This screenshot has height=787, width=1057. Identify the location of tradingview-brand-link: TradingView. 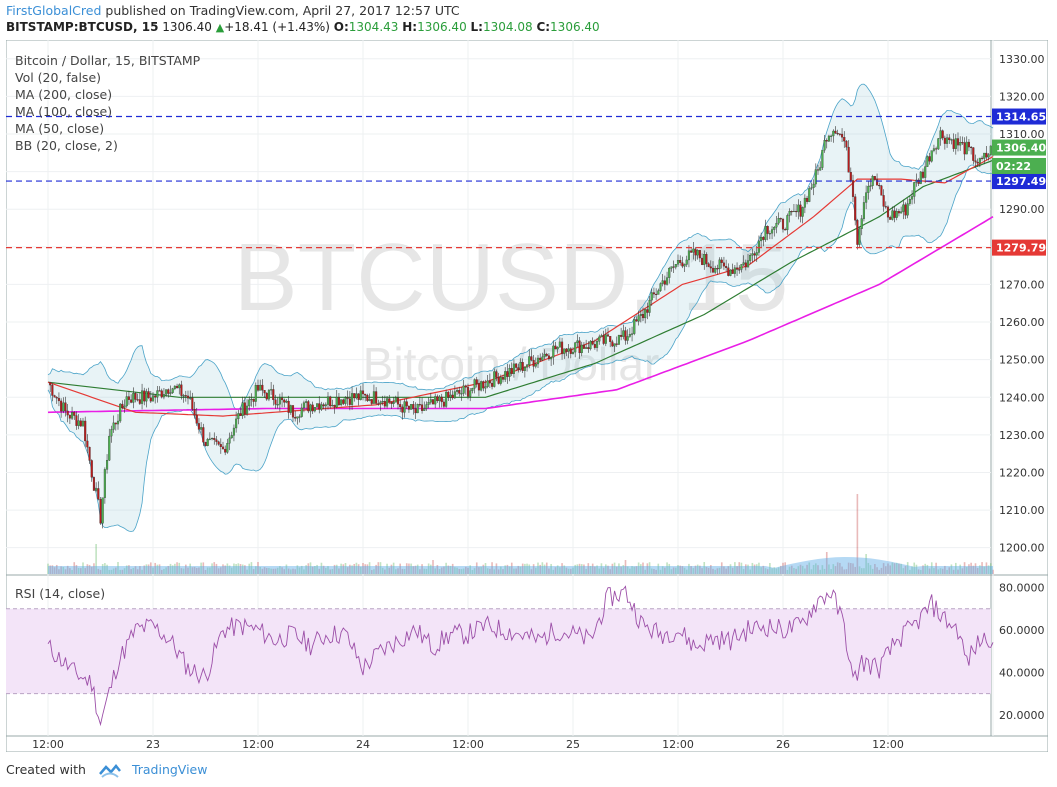
(169, 769).